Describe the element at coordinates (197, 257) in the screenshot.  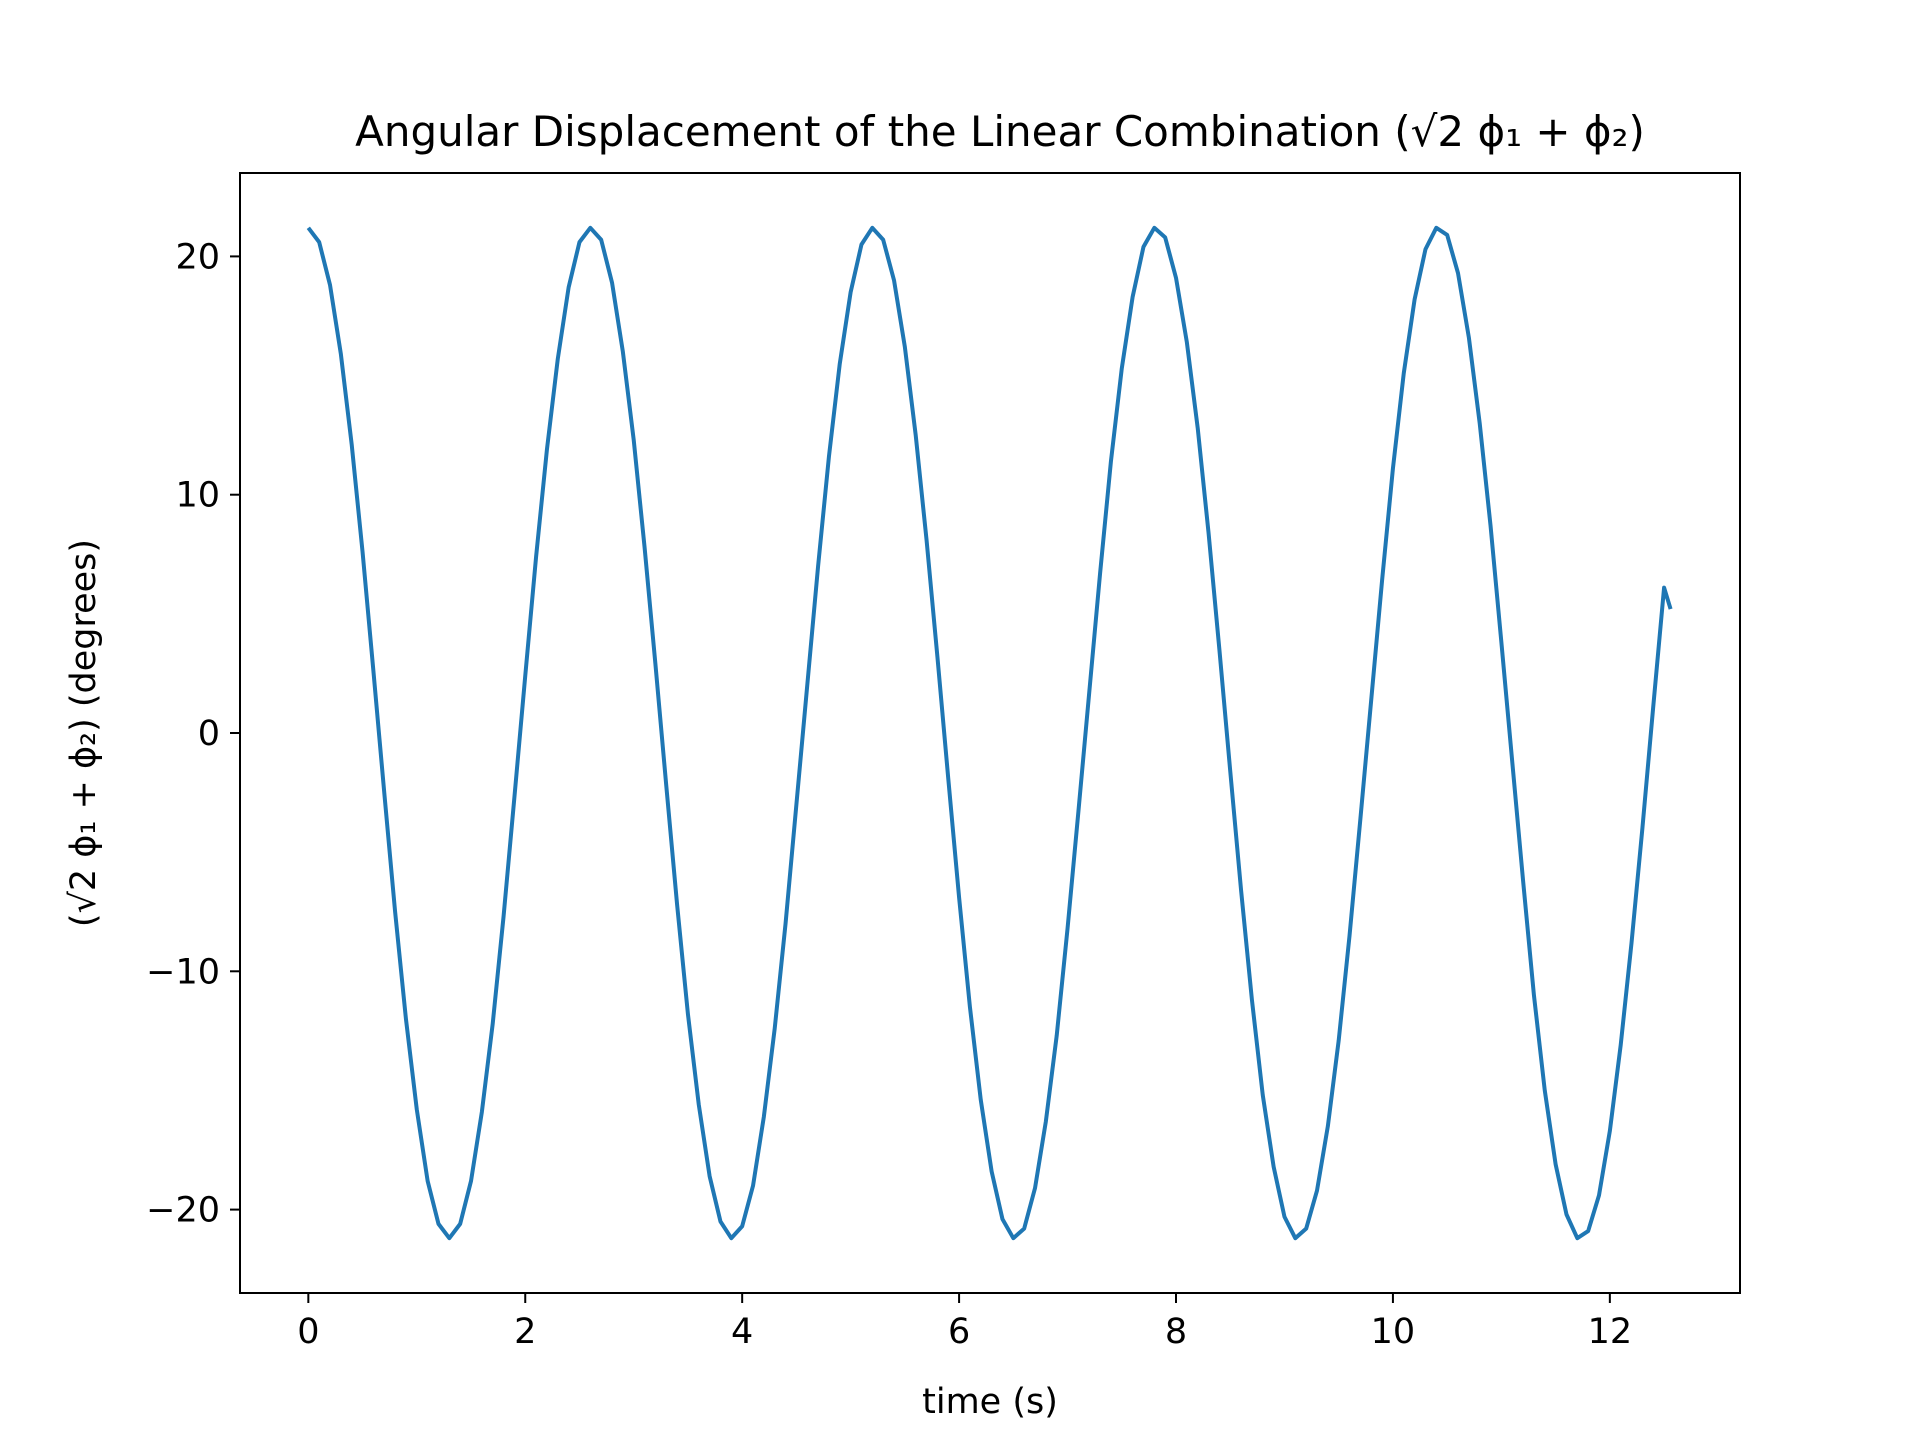
I see `y-tick-label: 20` at that location.